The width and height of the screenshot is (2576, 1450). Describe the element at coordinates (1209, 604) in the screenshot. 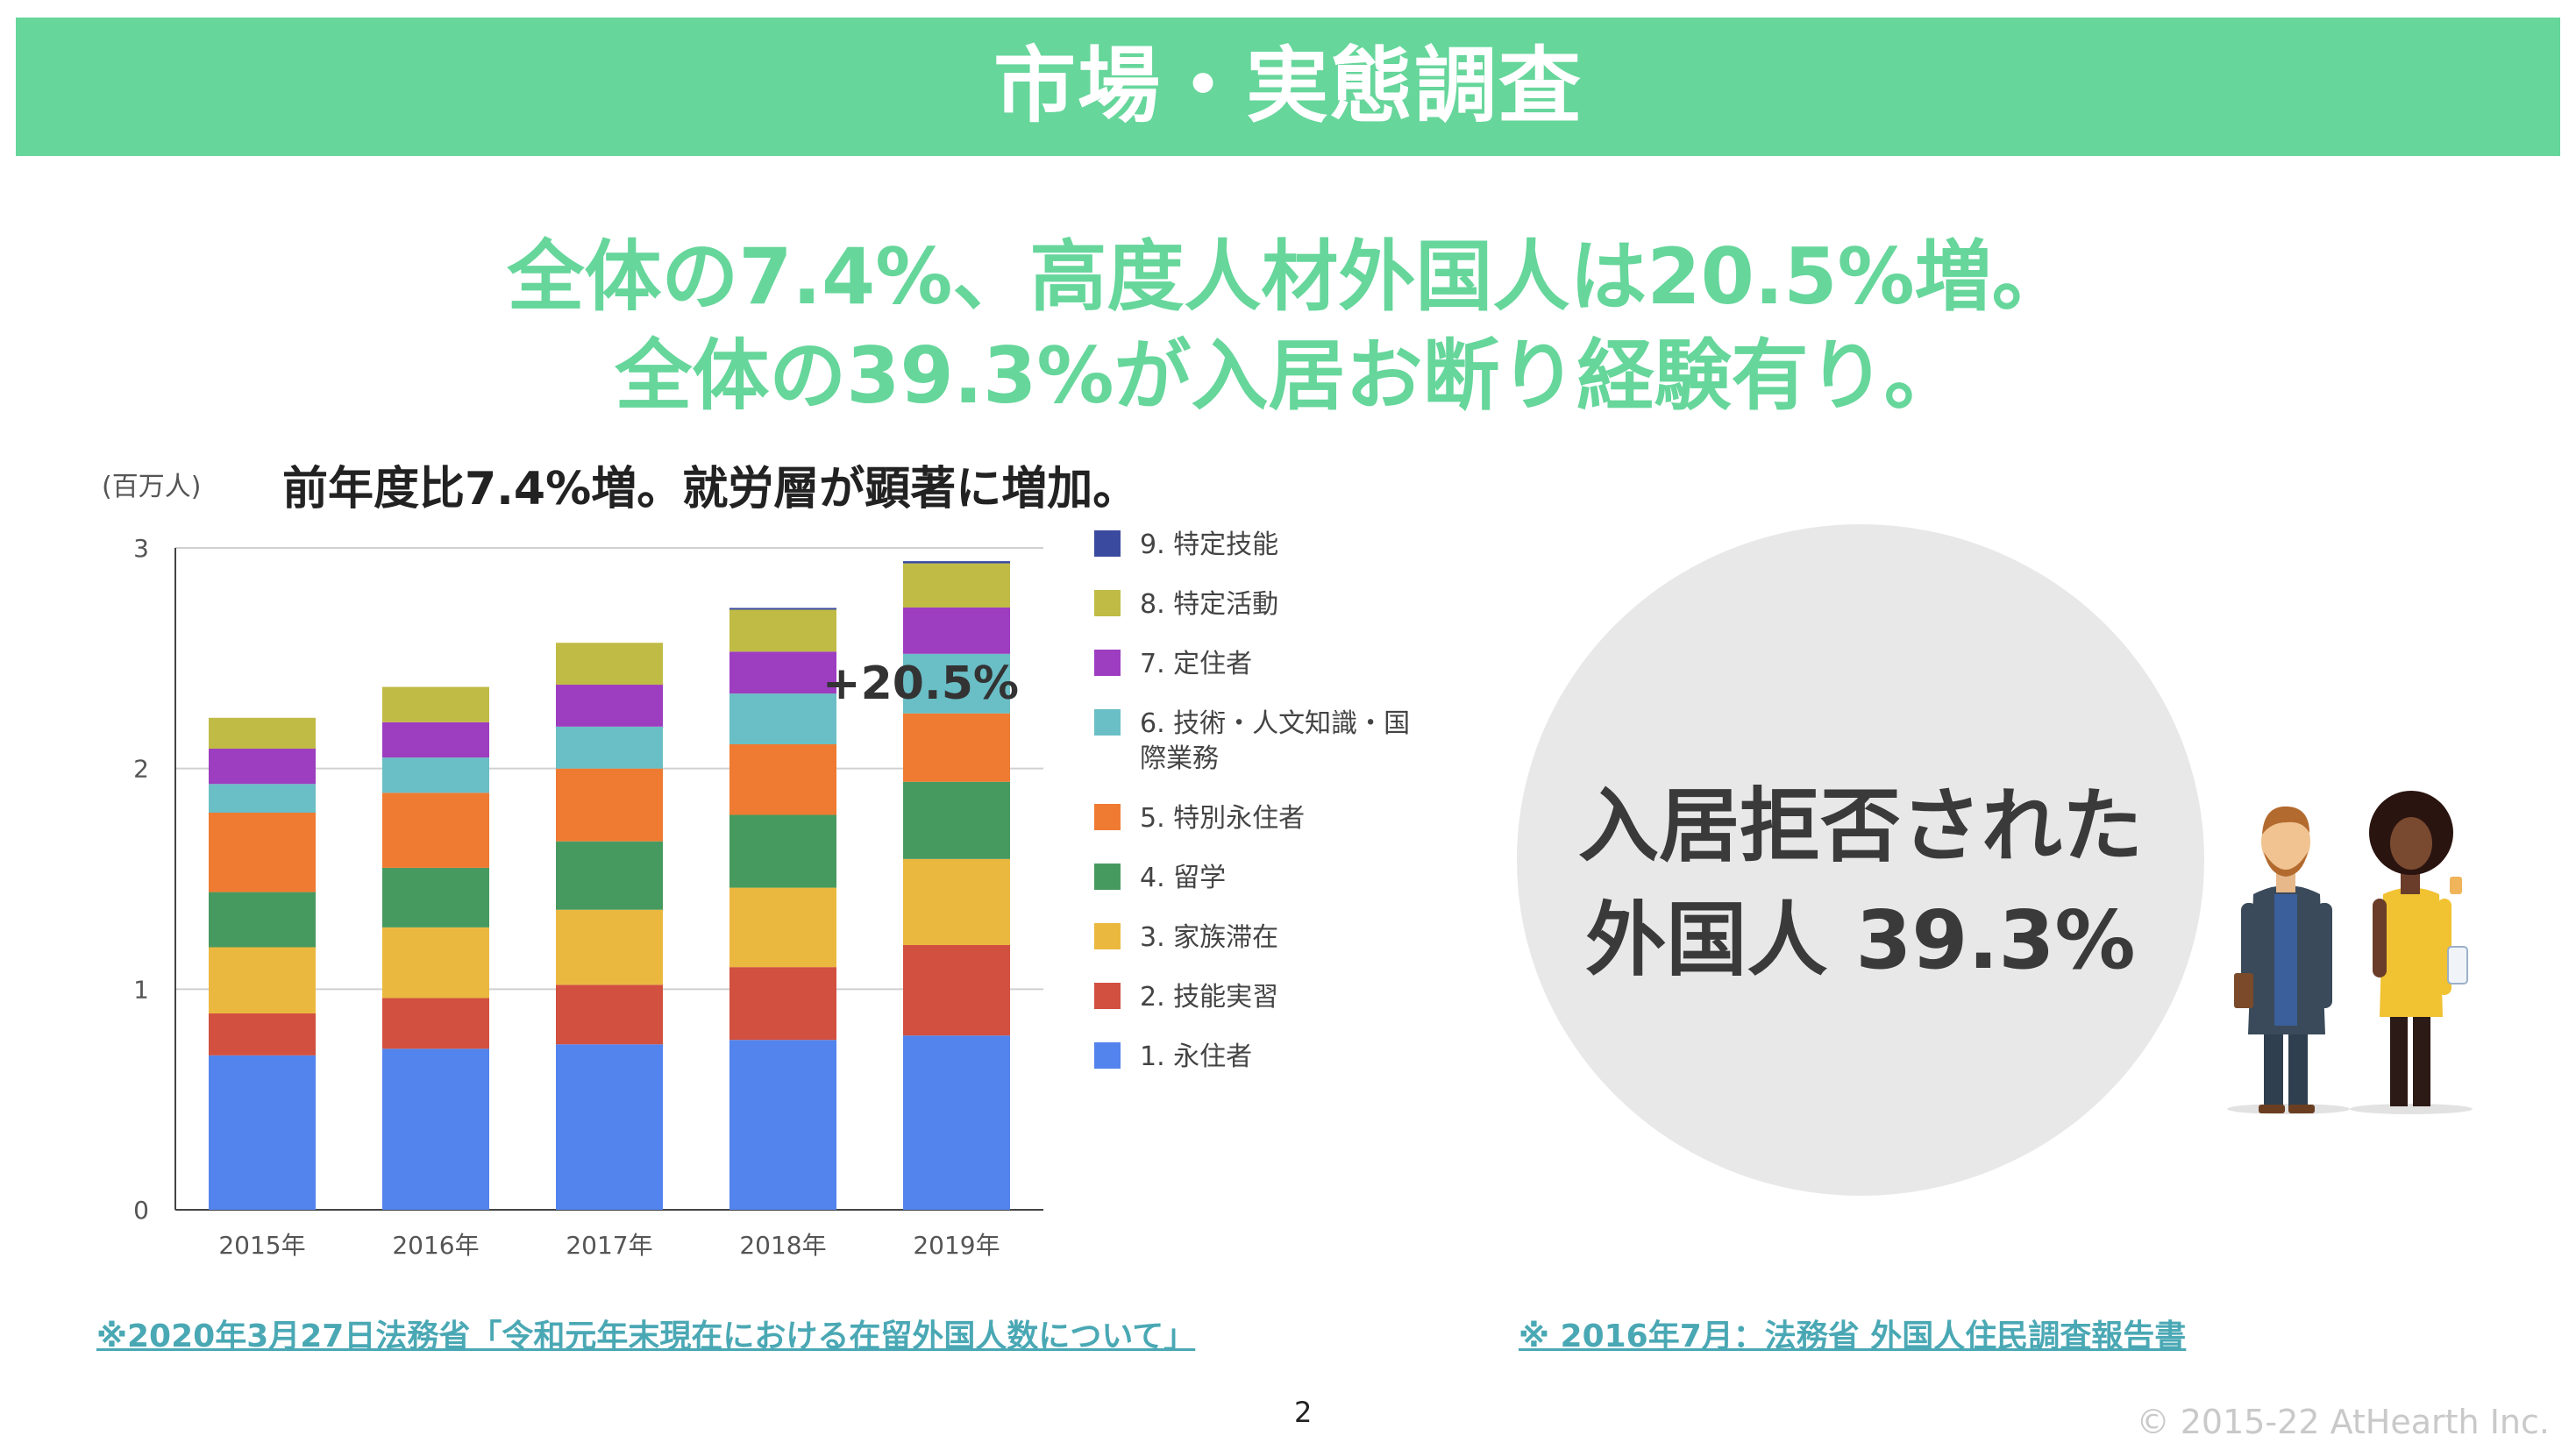

I see `legend-label: 8. 特定活動` at that location.